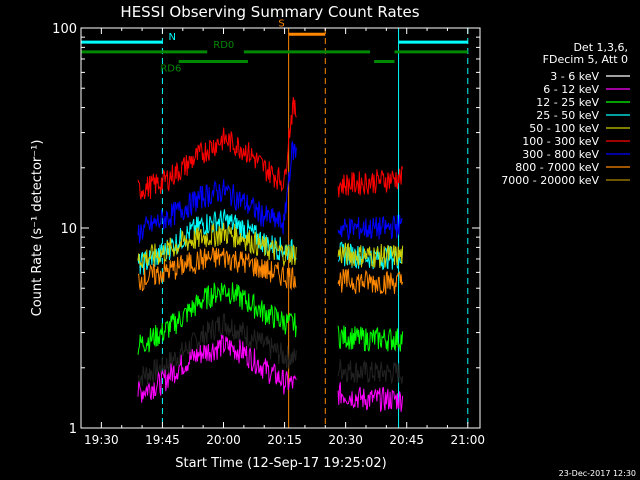 The image size is (640, 480). What do you see at coordinates (597, 473) in the screenshot?
I see `footer-timestamp: 23-Dec-2017 12:30` at bounding box center [597, 473].